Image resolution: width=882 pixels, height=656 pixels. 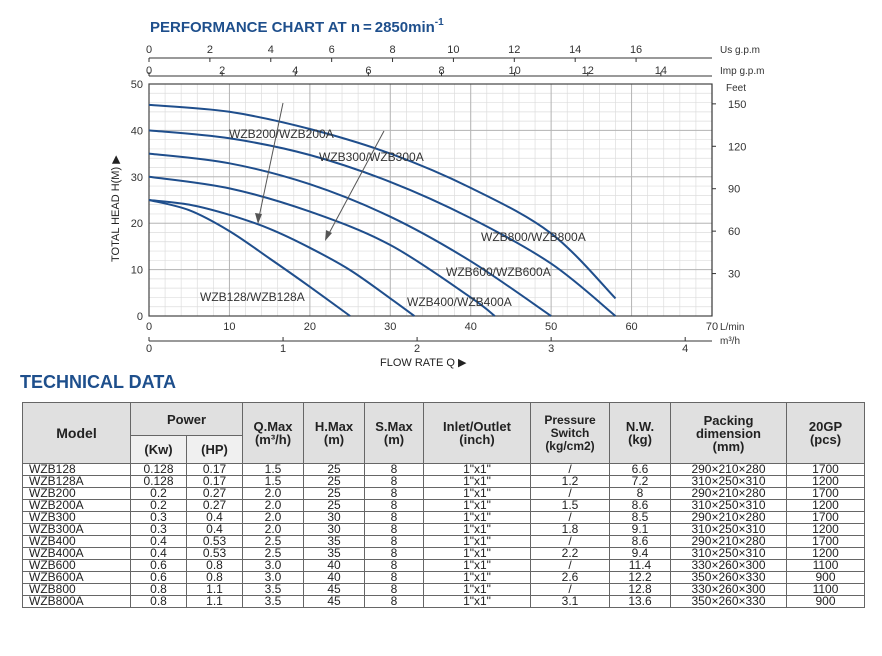 What do you see at coordinates (297, 26) in the screenshot?
I see `chart-title: PERFORMANCE CHART AT n = 2850min-1` at bounding box center [297, 26].